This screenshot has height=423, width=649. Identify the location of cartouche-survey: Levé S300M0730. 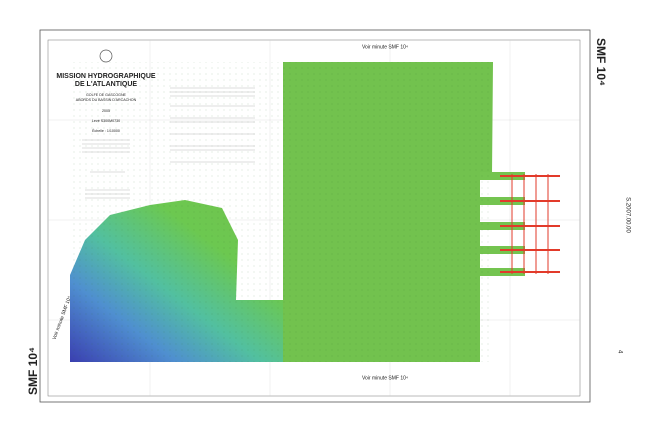
(106, 121).